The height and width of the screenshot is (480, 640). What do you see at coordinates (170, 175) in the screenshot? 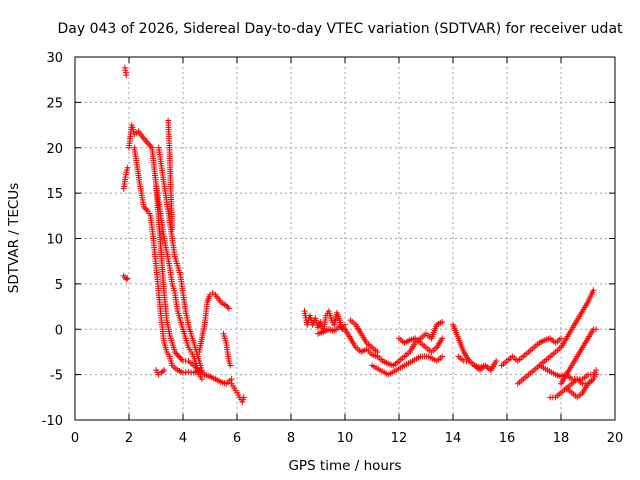
I see `series-arc-h` at bounding box center [170, 175].